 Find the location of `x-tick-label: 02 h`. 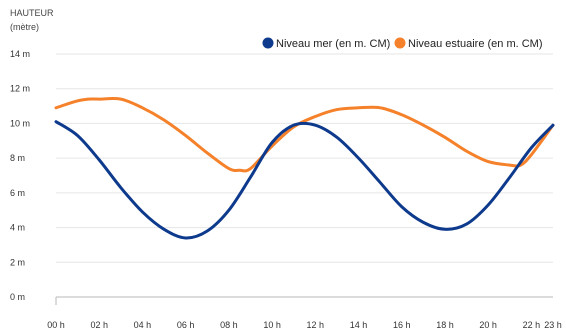

x-tick-label: 02 h is located at coordinates (99, 325).